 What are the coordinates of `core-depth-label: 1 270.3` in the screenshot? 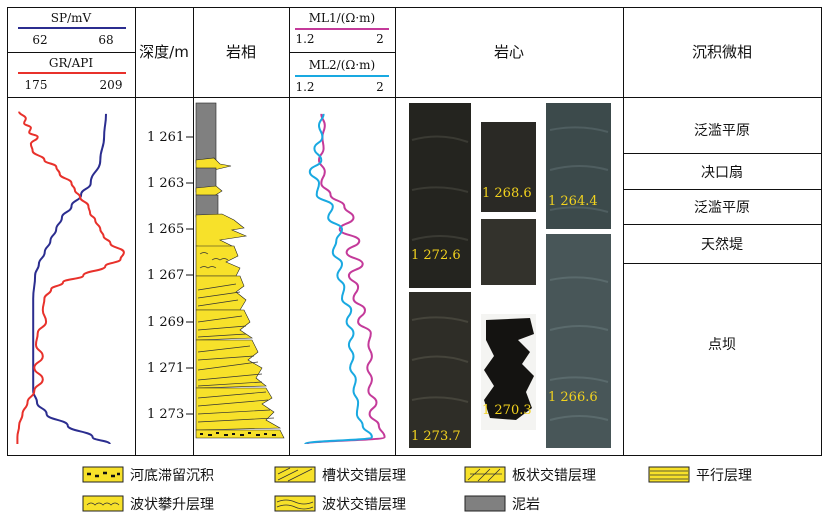 It's located at (507, 410).